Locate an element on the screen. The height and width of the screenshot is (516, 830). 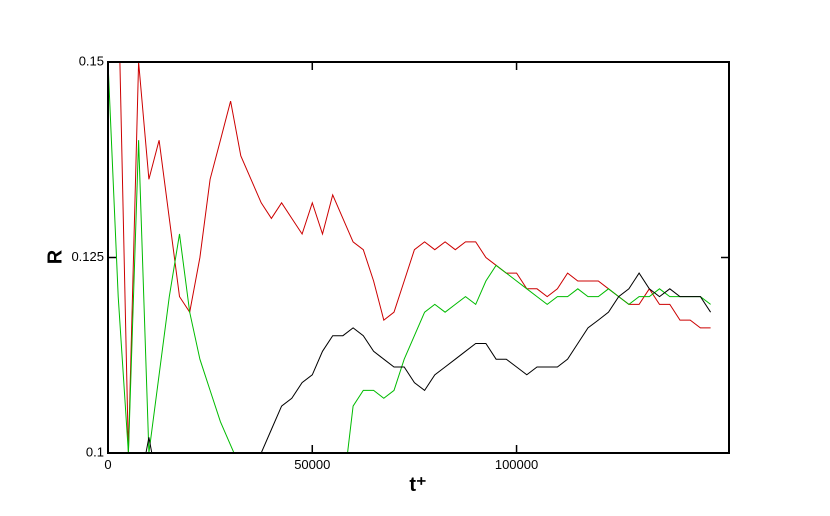
y-tick-label: 0.125 is located at coordinates (87, 256).